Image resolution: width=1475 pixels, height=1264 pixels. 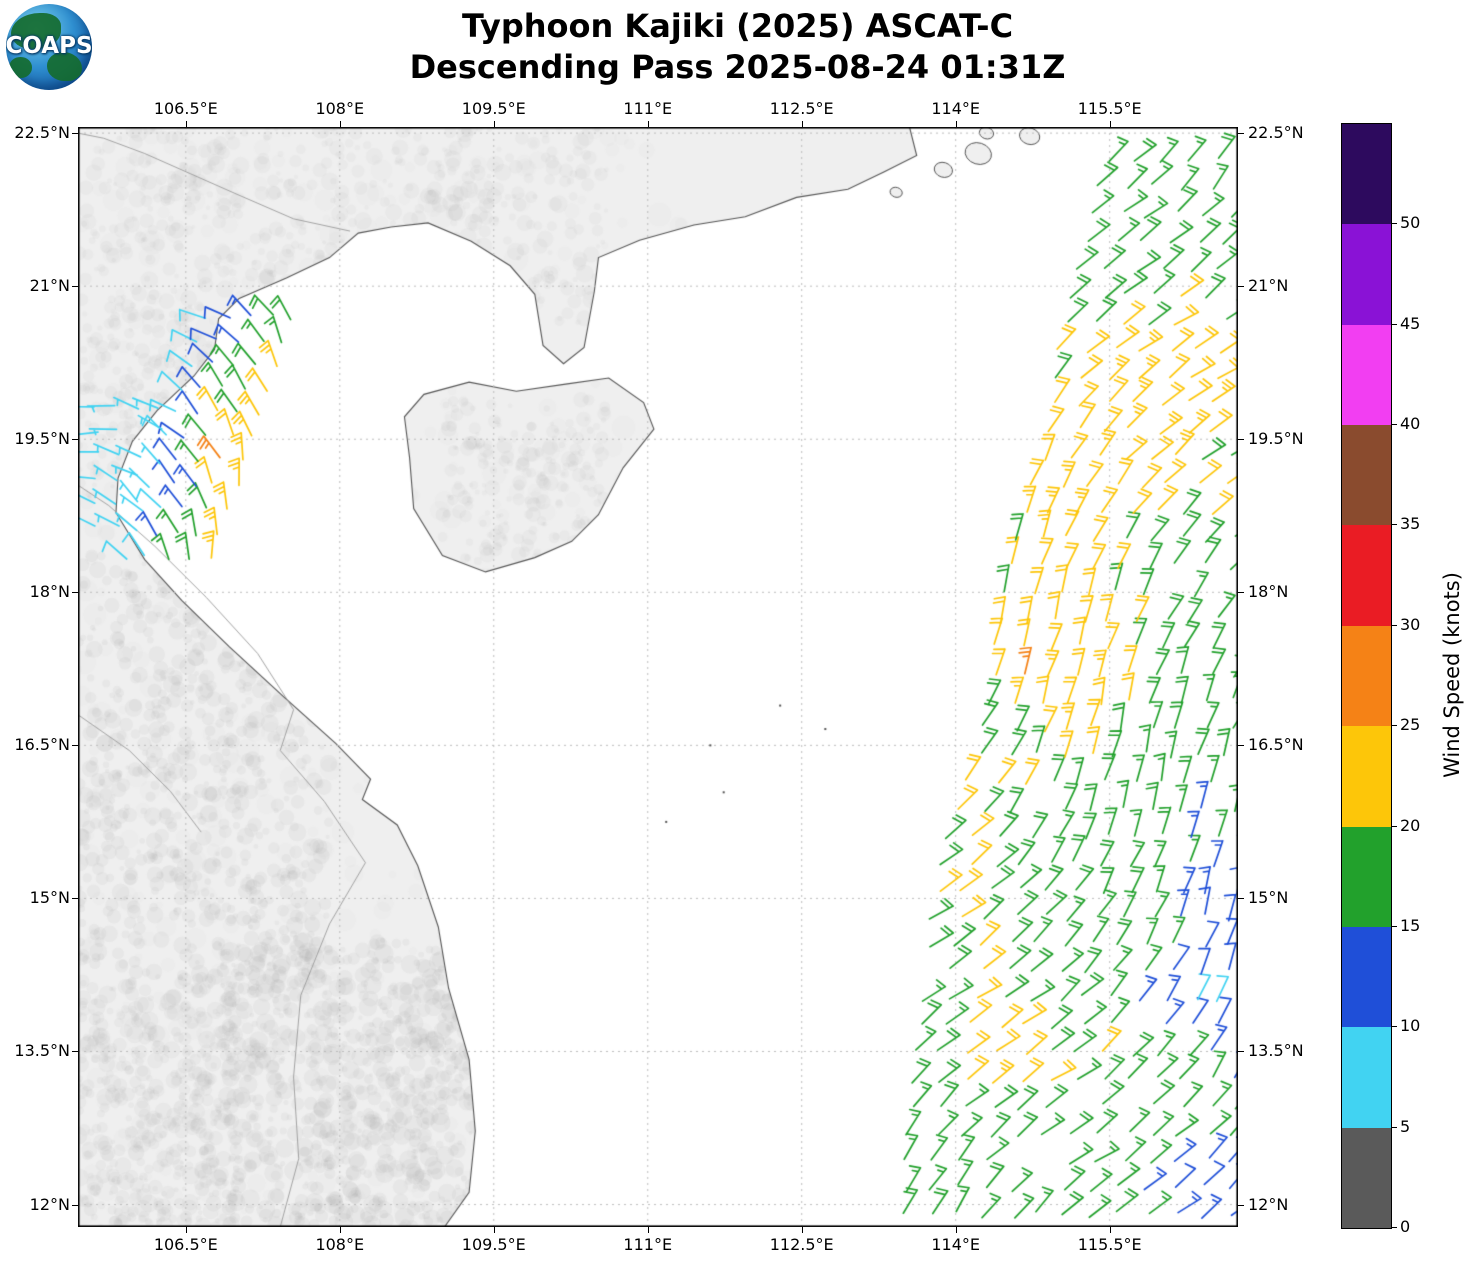 I want to click on lat-tick-label-right: 21°N, so click(x=1268, y=286).